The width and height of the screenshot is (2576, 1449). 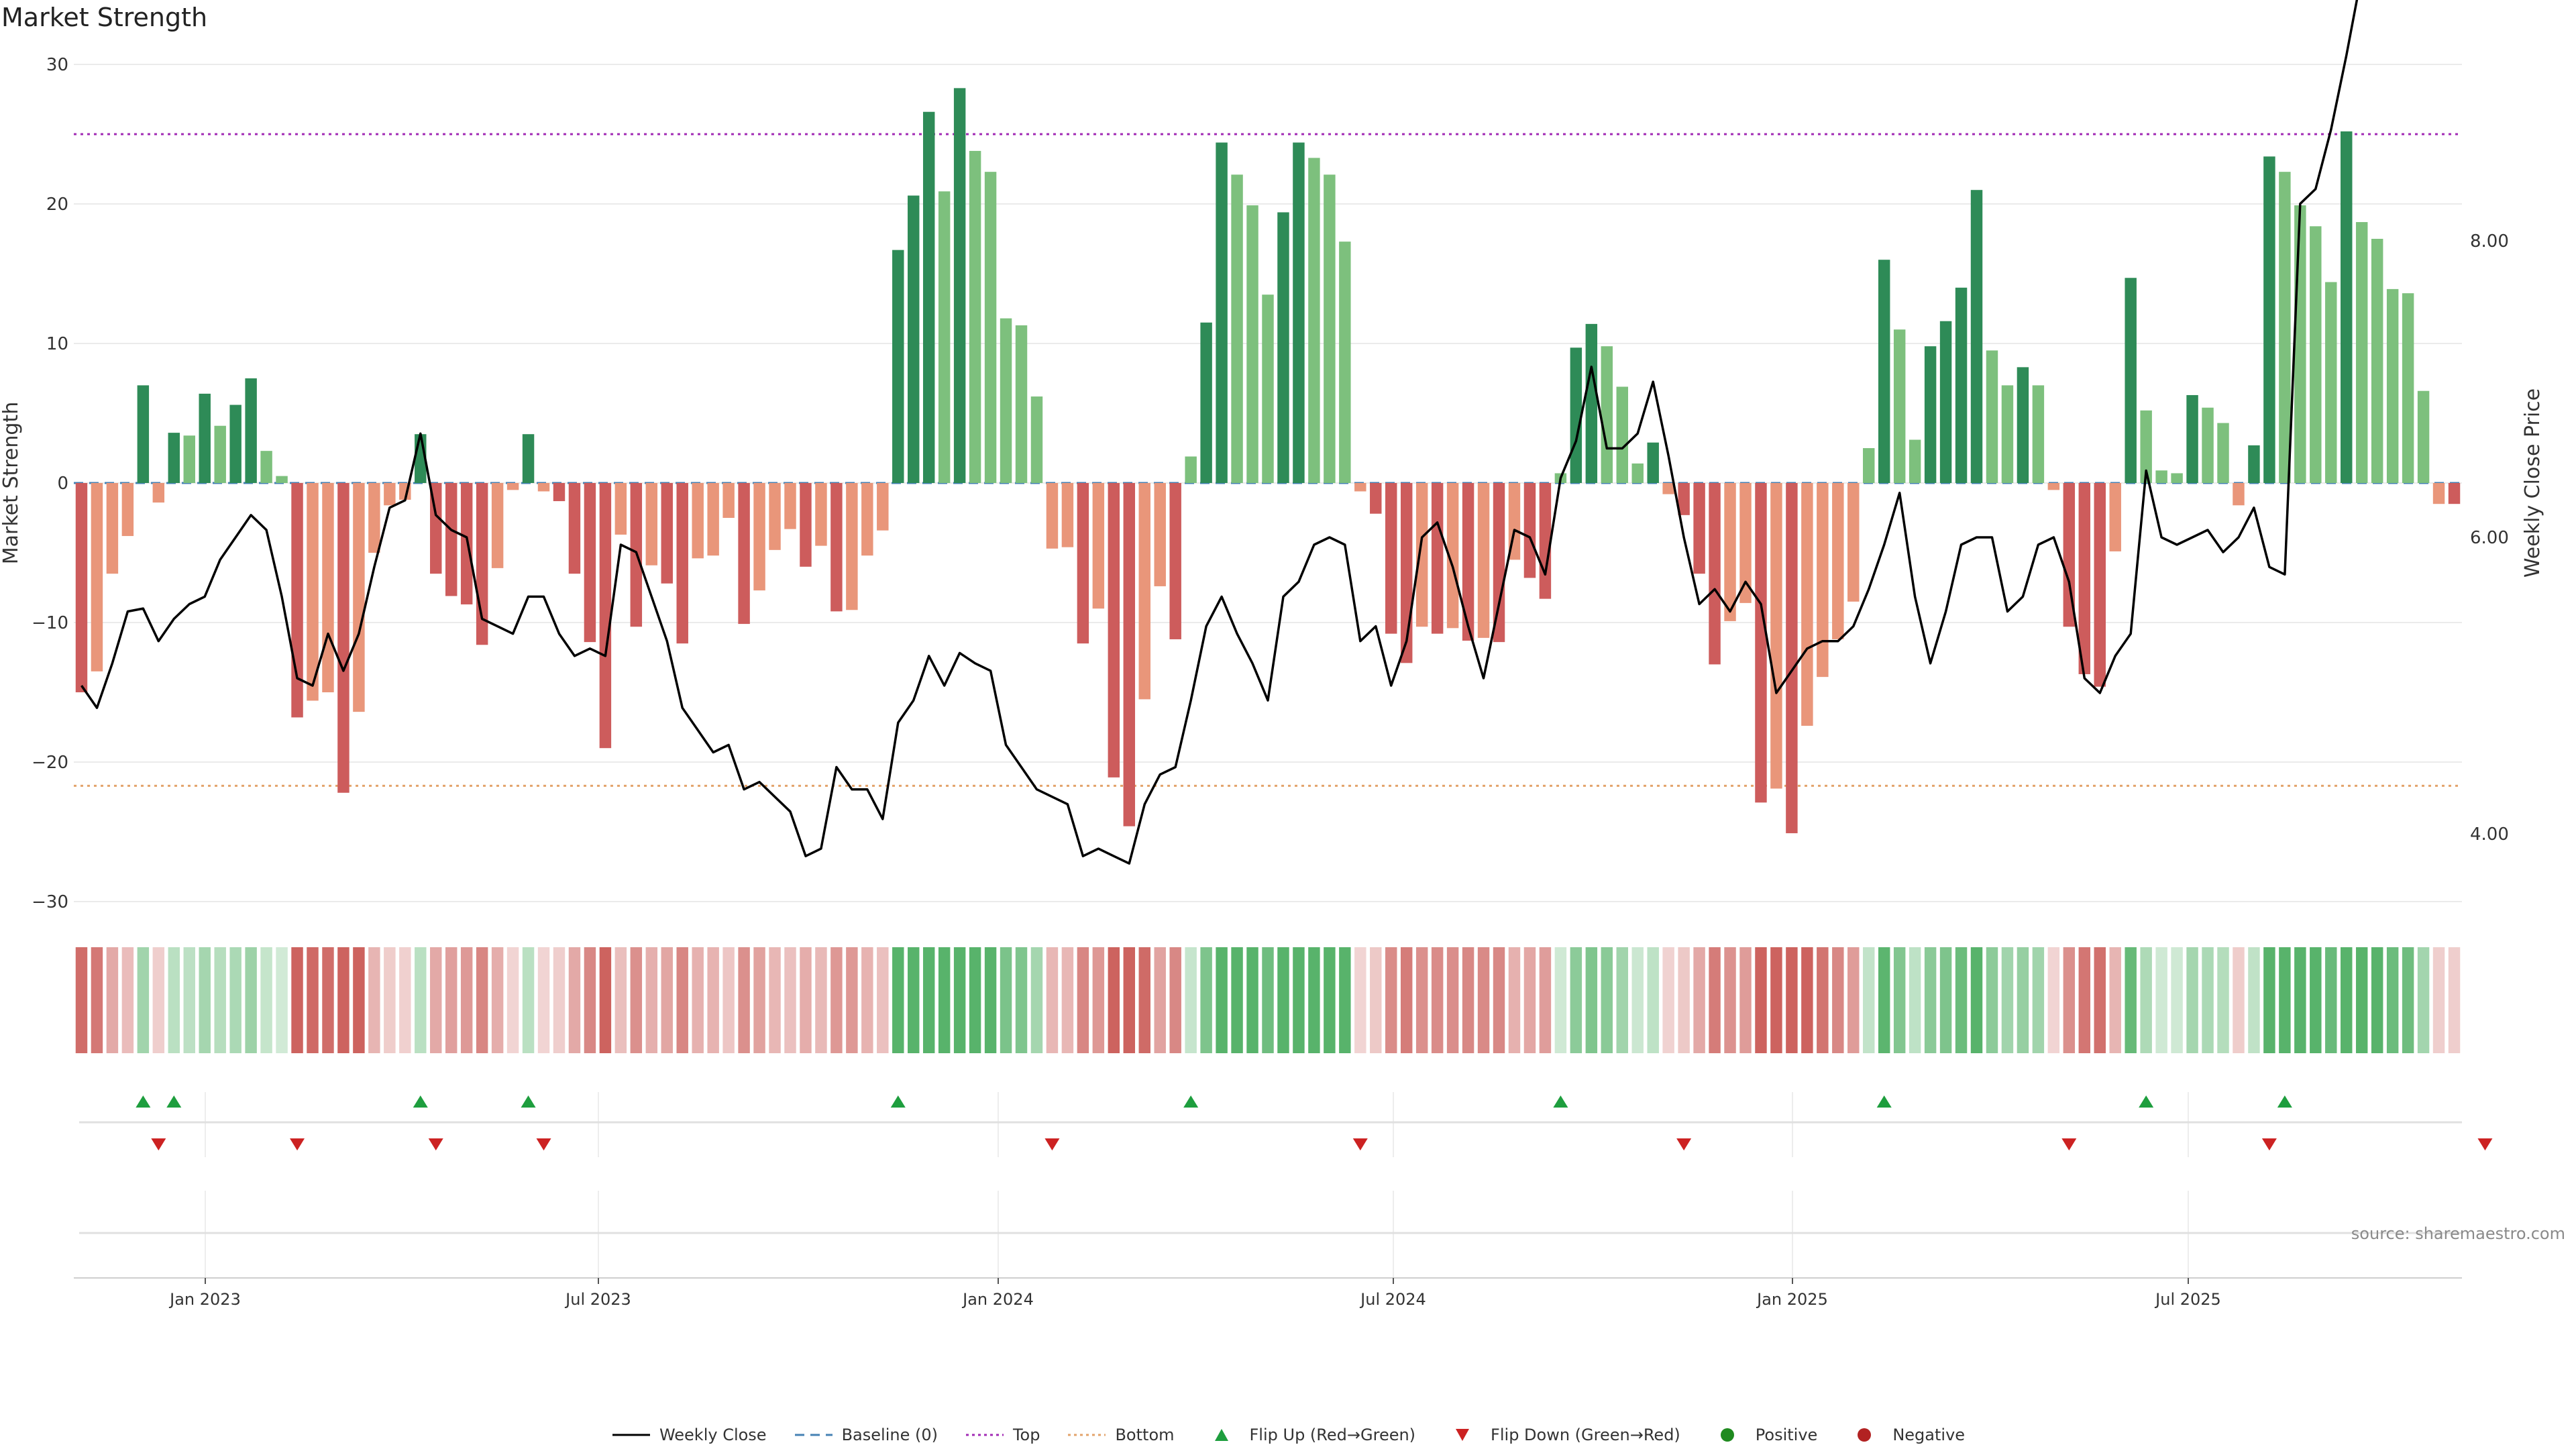 What do you see at coordinates (50, 623) in the screenshot?
I see `y-tick-label: −10` at bounding box center [50, 623].